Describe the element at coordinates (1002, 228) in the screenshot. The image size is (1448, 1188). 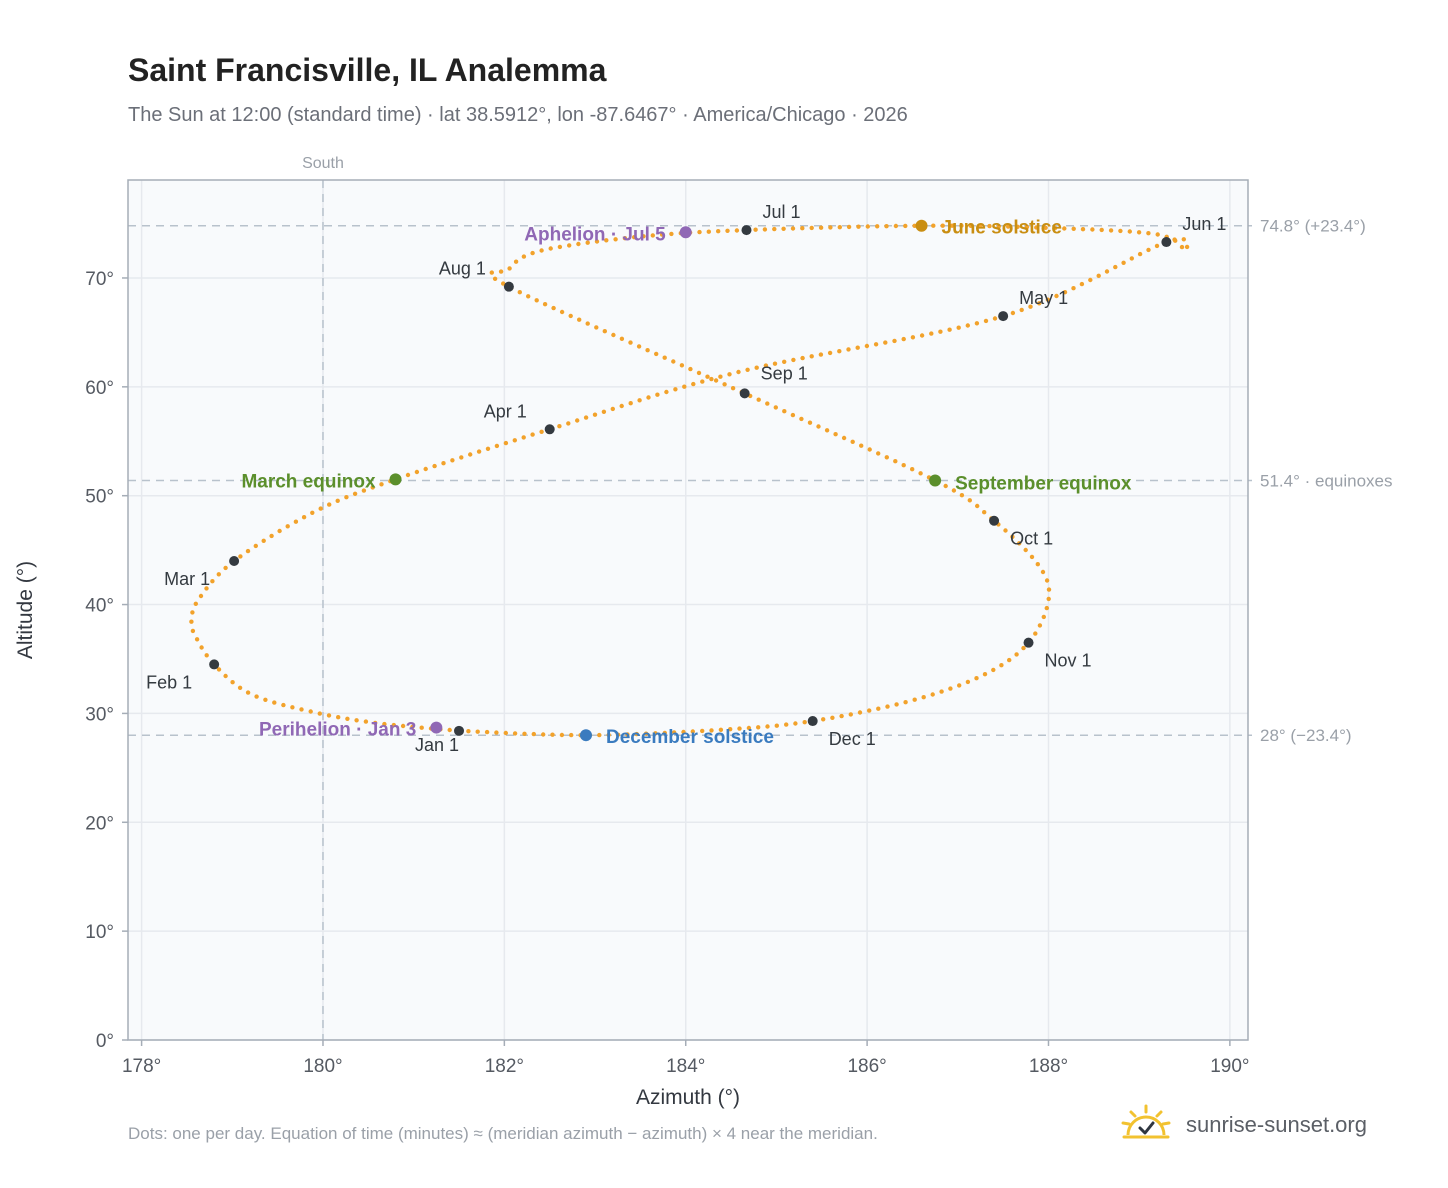
I see `event-label: June solstice` at that location.